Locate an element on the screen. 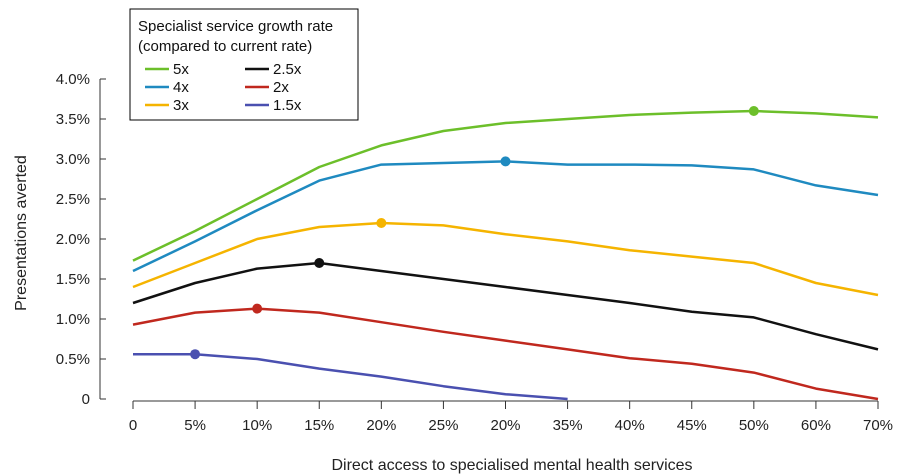  legend-label-2x: 2x is located at coordinates (281, 87).